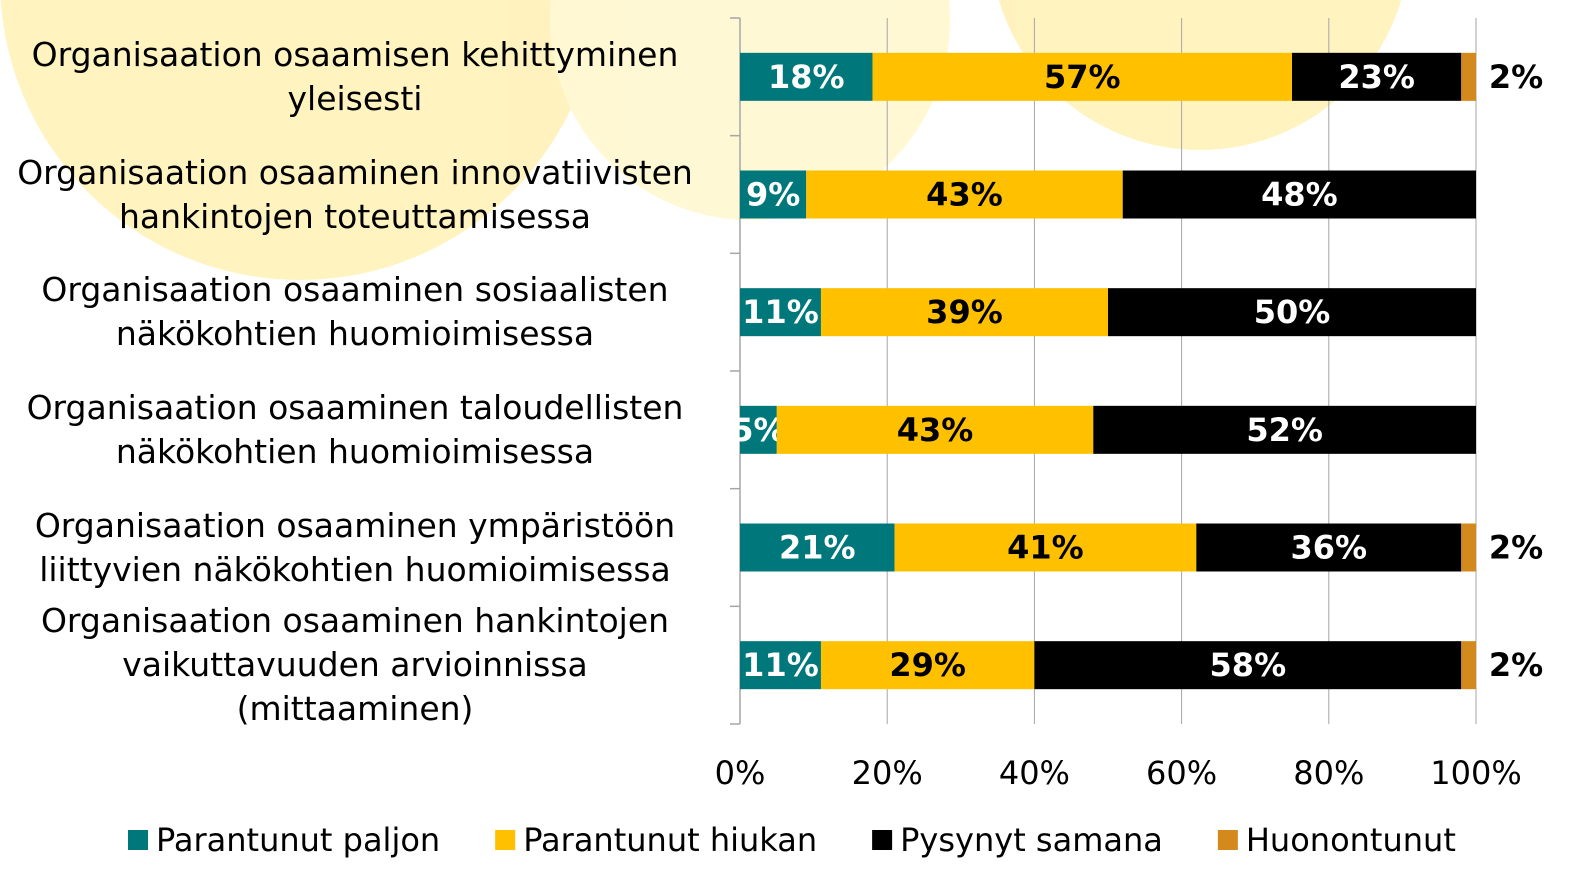  Describe the element at coordinates (1475, 773) in the screenshot. I see `x-tick-label: 100%` at that location.